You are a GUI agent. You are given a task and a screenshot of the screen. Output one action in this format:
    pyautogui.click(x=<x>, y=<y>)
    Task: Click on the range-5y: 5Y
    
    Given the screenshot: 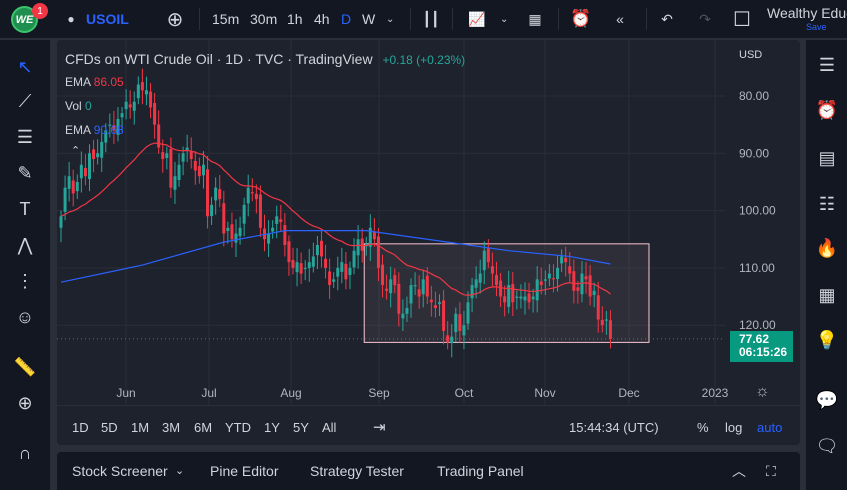 What is the action you would take?
    pyautogui.click(x=301, y=427)
    